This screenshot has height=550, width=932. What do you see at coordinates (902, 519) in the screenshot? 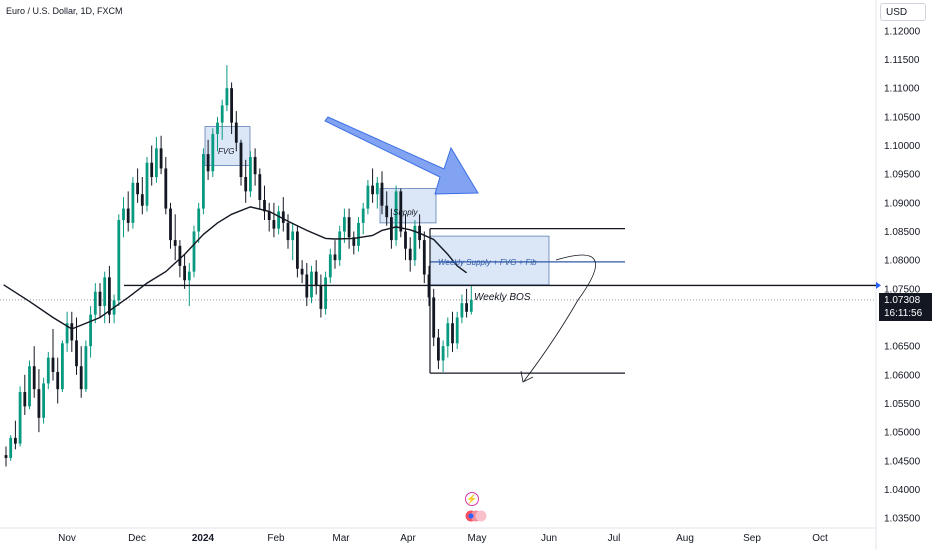
I see `price-tick-label: 1.03500` at bounding box center [902, 519].